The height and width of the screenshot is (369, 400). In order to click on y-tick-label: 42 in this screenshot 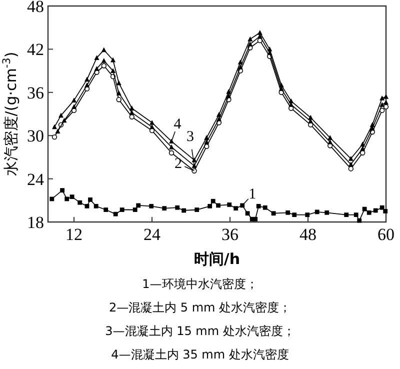, I will do `click(35, 50)`.